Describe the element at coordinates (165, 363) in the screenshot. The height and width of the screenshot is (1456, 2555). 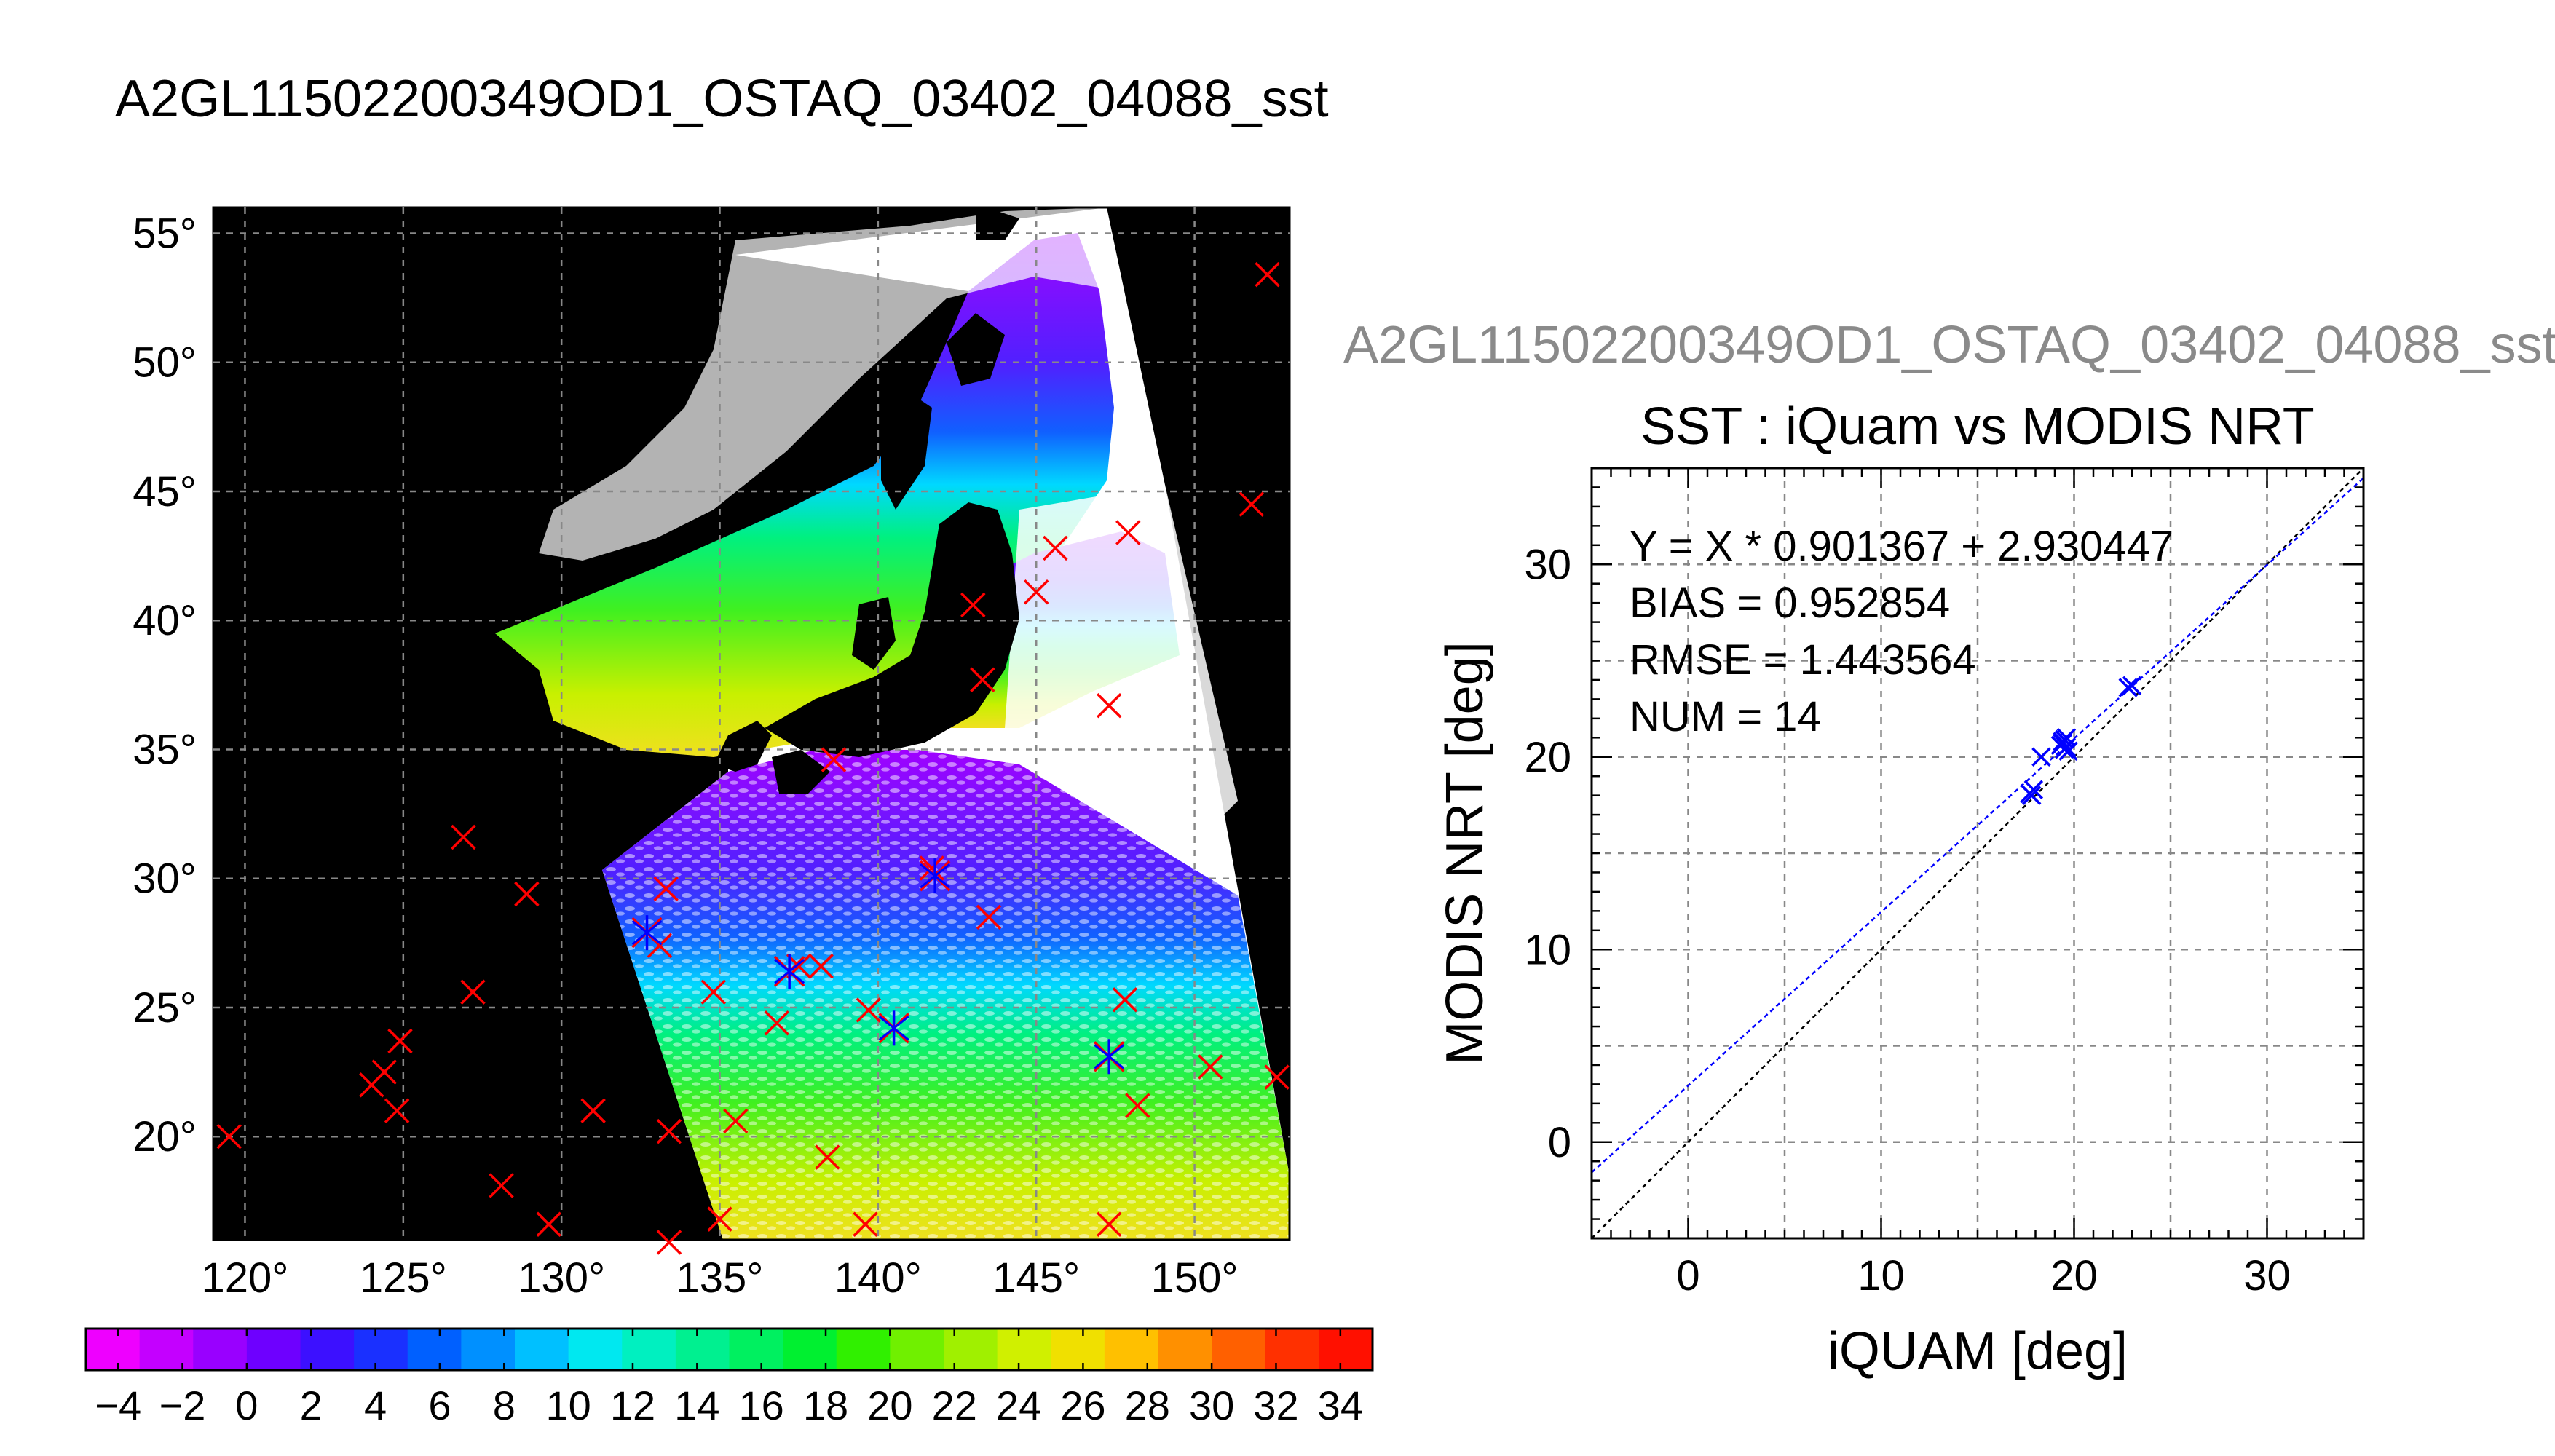
I see `map-lat-tick-label: 50°` at that location.